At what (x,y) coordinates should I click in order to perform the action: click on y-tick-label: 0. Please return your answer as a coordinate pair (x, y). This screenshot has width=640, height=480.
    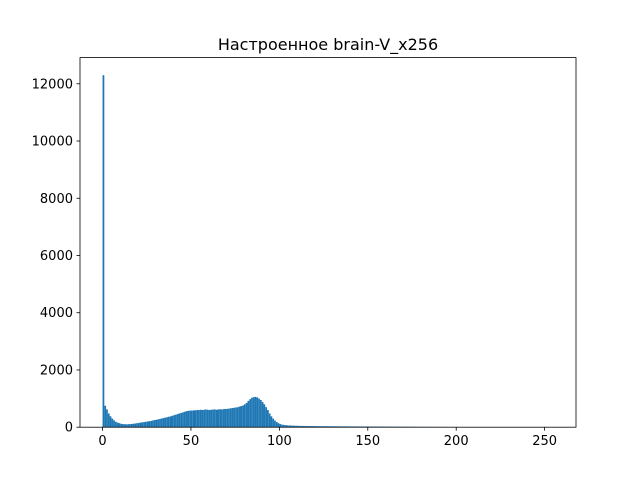
    Looking at the image, I should click on (69, 428).